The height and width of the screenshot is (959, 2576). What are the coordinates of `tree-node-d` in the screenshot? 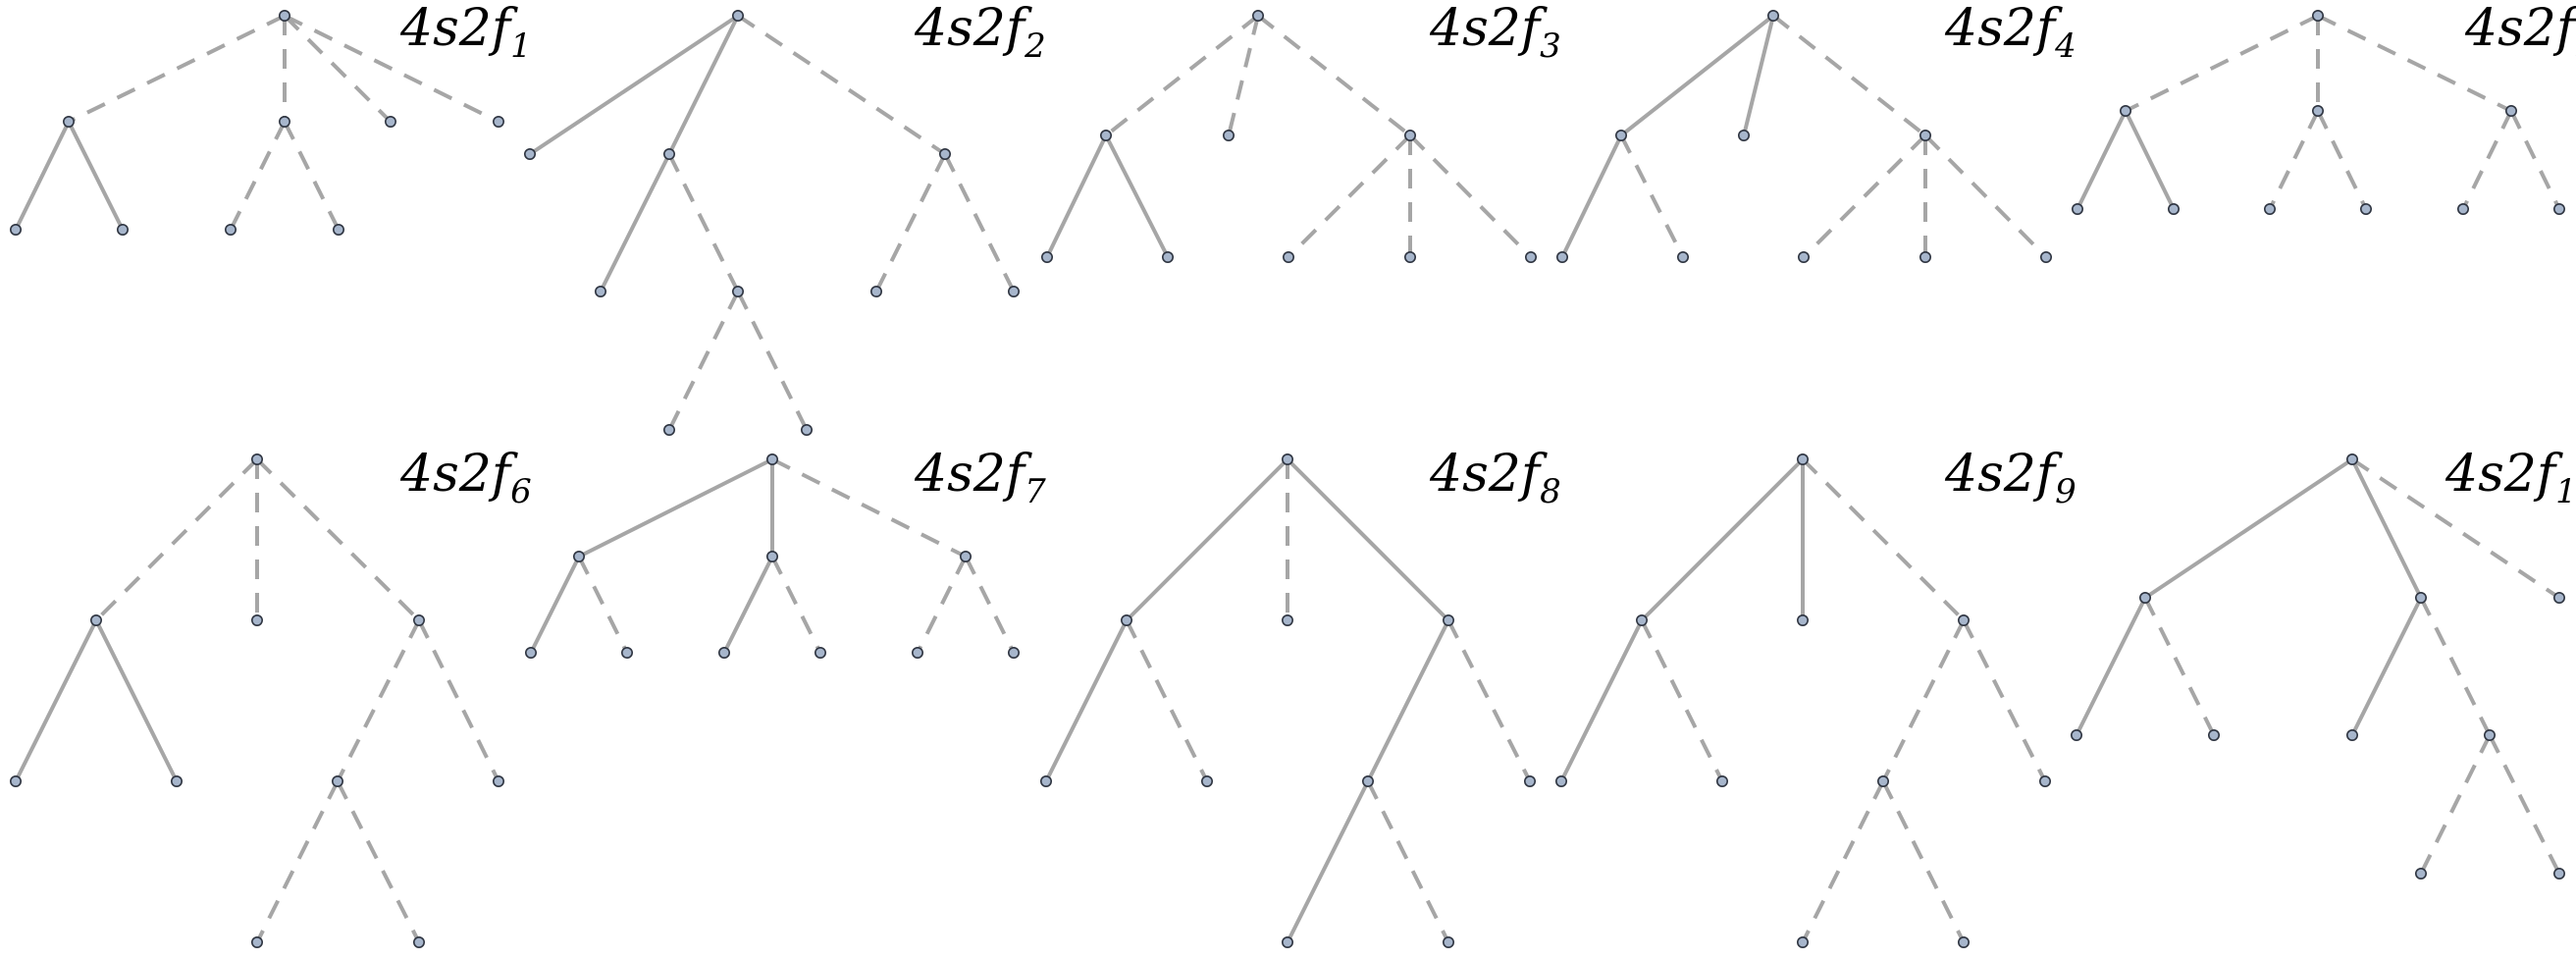 It's located at (498, 122).